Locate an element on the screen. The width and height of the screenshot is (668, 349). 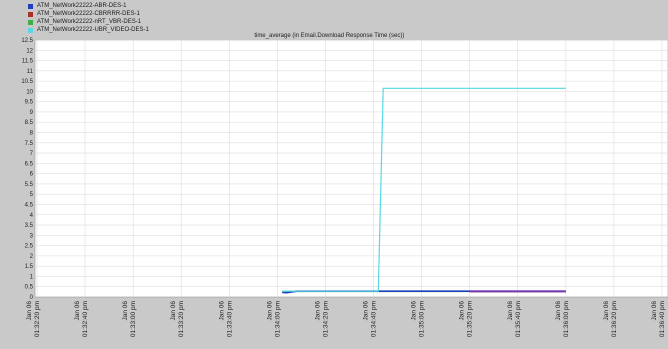
x-tick-label: 01:33:40 pm is located at coordinates (229, 319).